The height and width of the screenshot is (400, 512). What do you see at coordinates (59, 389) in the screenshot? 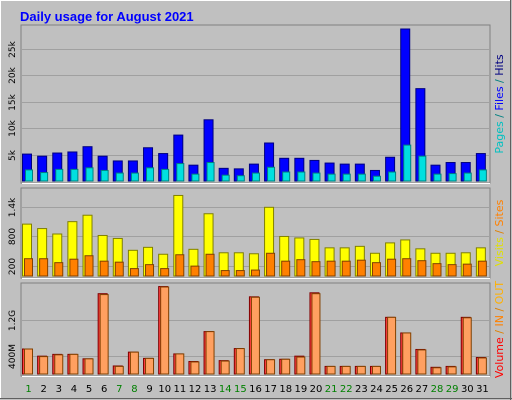
I see `x-tick-label: 3` at bounding box center [59, 389].